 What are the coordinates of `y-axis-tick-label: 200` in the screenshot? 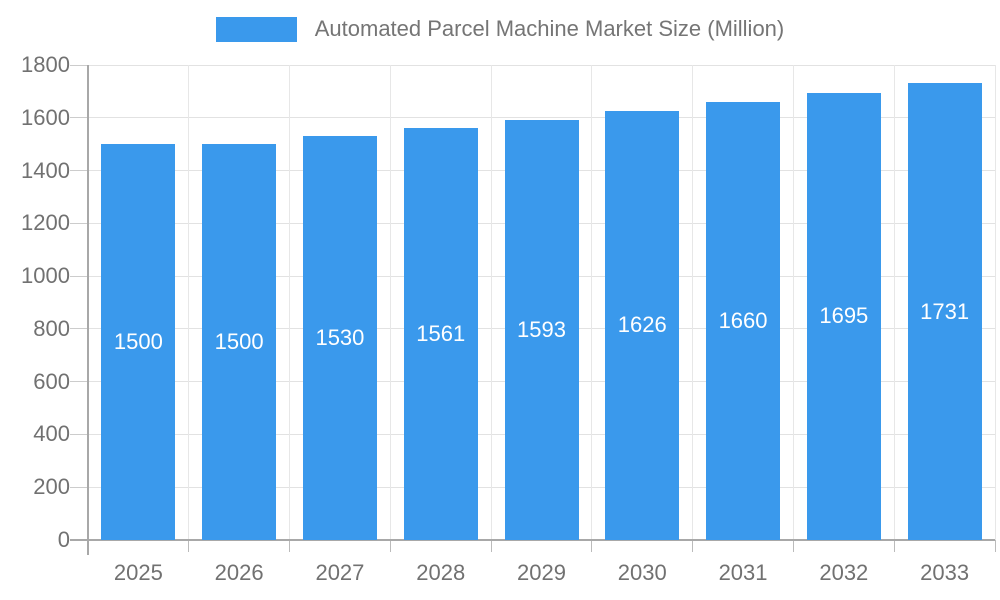 It's located at (51, 487).